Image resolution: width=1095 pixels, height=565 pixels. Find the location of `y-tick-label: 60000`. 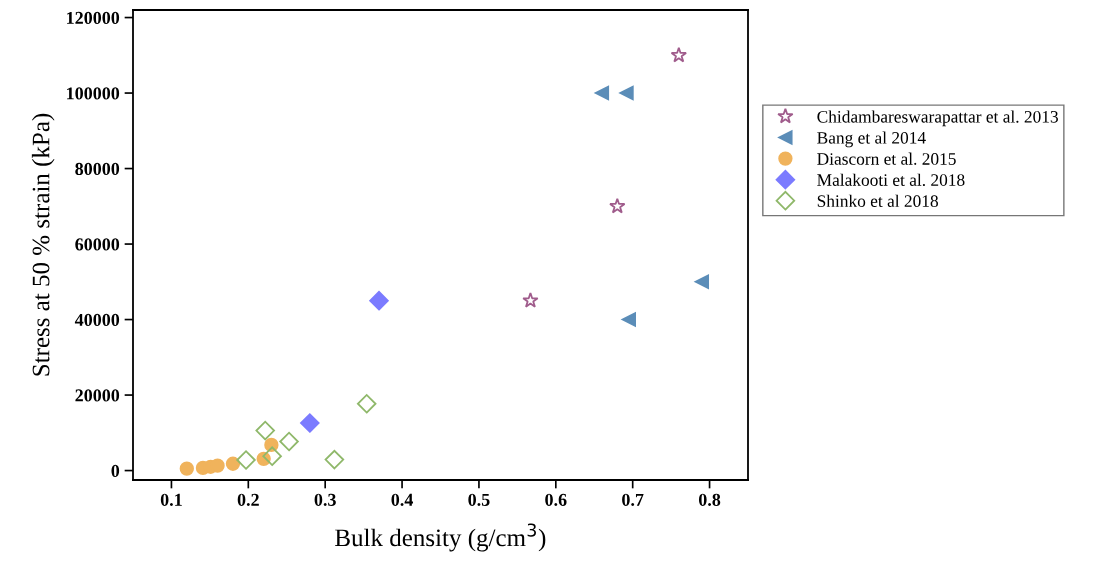

y-tick-label: 60000 is located at coordinates (97, 244).